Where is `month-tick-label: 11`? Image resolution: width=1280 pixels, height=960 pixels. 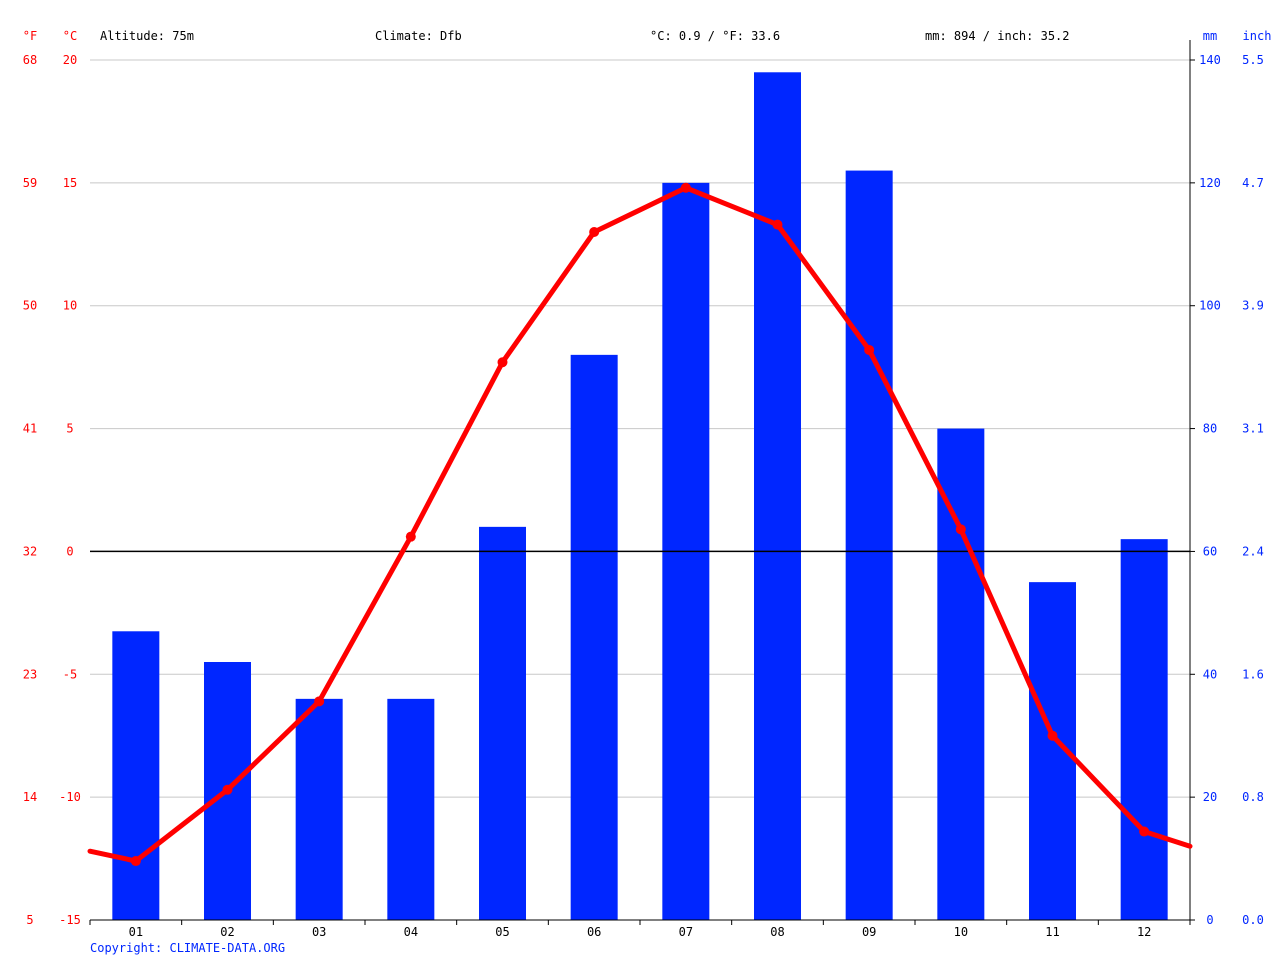
month-tick-label: 11 is located at coordinates (1052, 932).